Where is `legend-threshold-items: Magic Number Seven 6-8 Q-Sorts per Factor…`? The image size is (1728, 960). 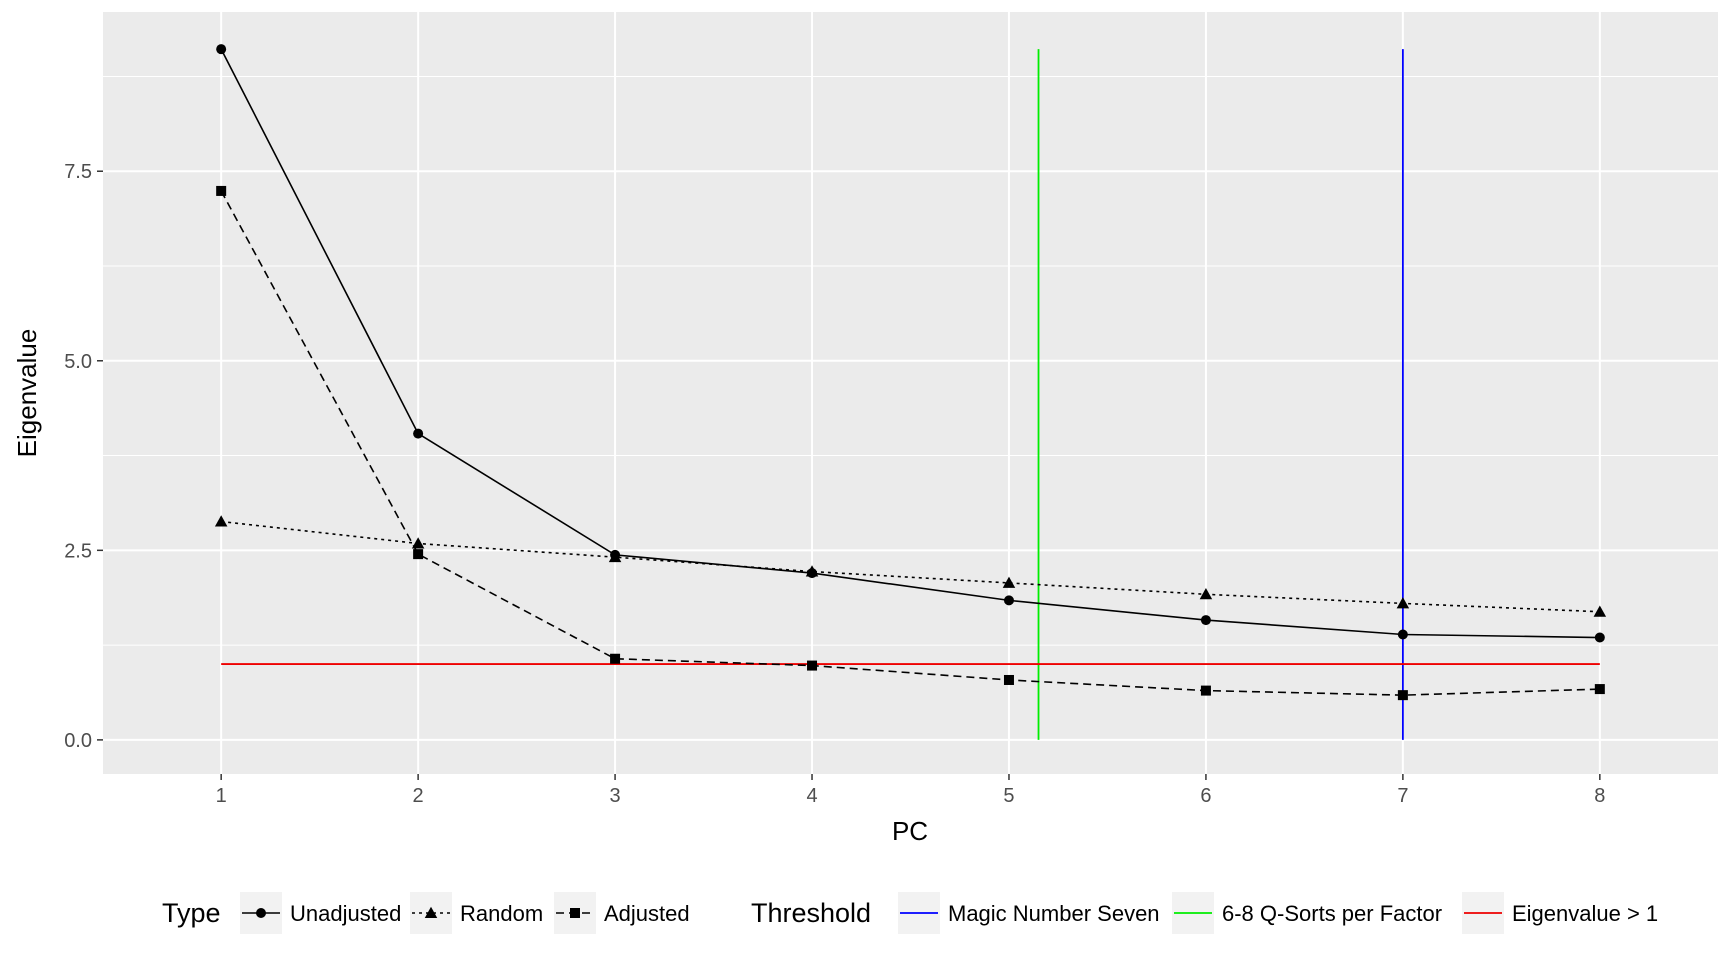 legend-threshold-items: Magic Number Seven 6-8 Q-Sorts per Factor… is located at coordinates (1278, 913).